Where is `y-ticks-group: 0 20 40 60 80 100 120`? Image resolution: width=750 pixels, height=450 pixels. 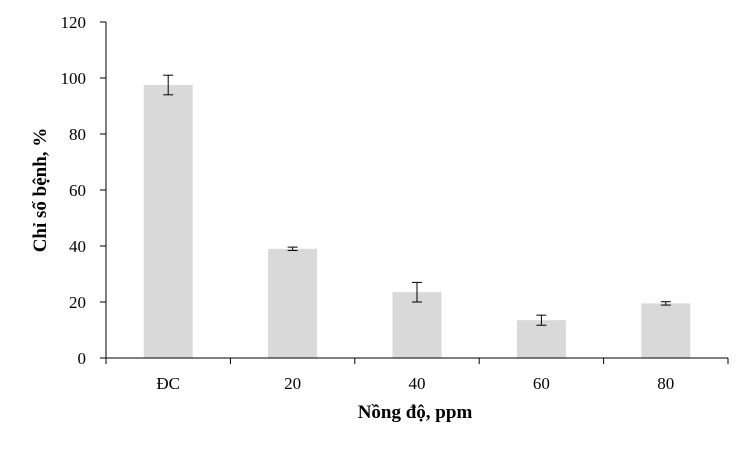
y-ticks-group: 0 20 40 60 80 100 120 is located at coordinates (83, 190).